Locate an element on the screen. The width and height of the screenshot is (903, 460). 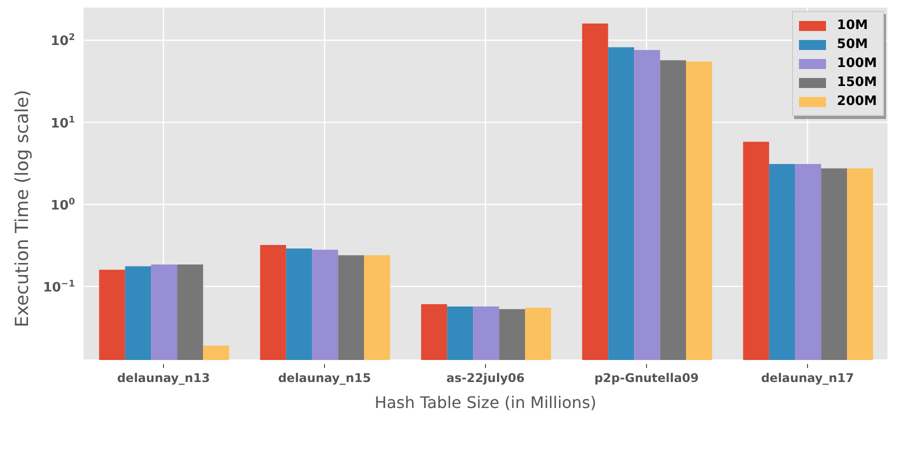
x-tick-label: delaunay_n13 is located at coordinates (163, 378).